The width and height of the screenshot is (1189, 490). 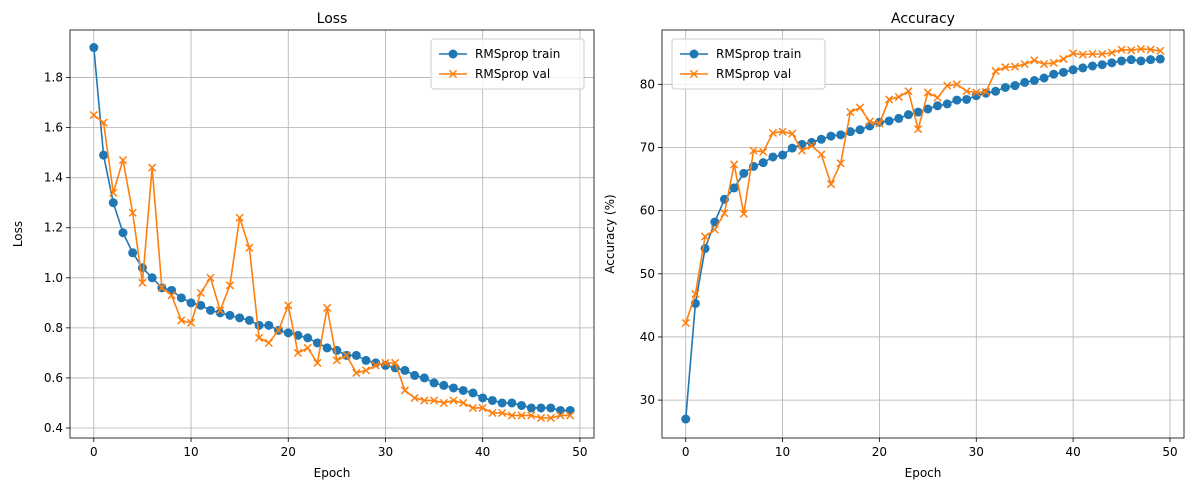 I want to click on y-tick-label: 50, so click(x=647, y=274).